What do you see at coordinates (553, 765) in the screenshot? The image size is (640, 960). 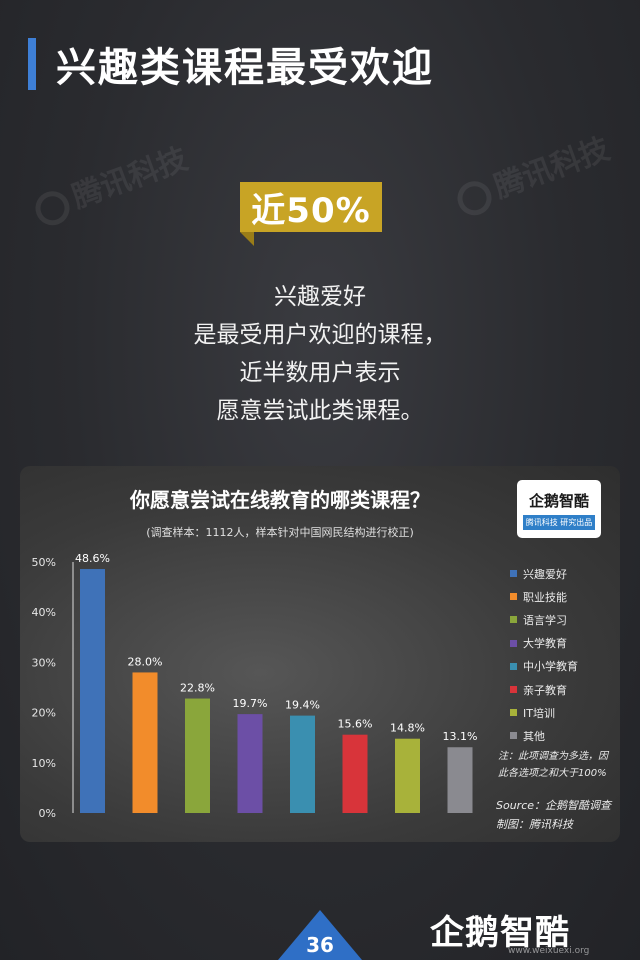 I see `chart-note: 注：此项调查为多选，因 此各选项之和大于100%` at bounding box center [553, 765].